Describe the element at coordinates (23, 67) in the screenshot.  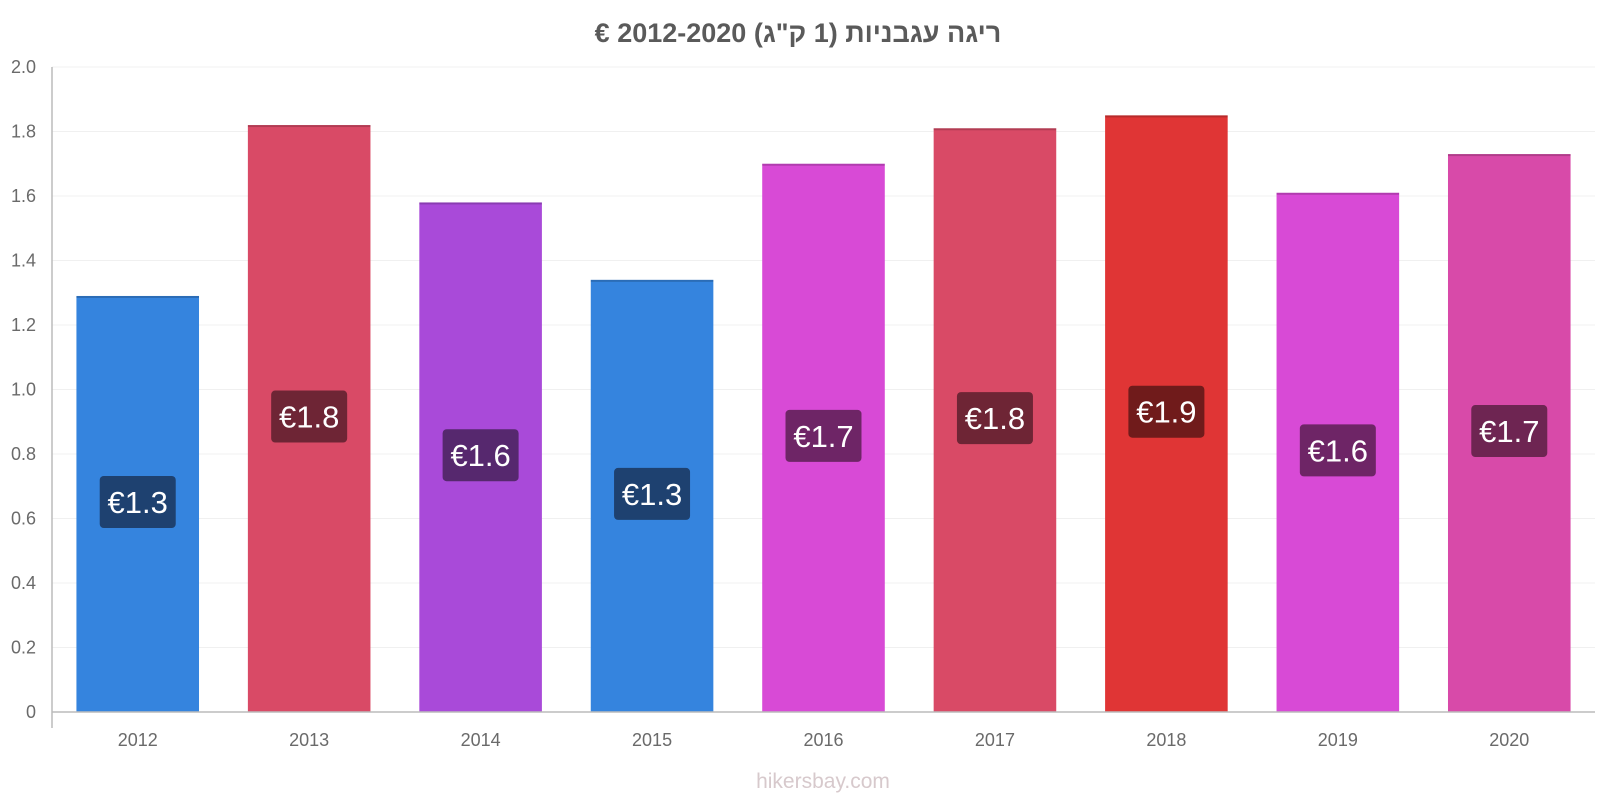
I see `y-tick-label: 2.0` at that location.